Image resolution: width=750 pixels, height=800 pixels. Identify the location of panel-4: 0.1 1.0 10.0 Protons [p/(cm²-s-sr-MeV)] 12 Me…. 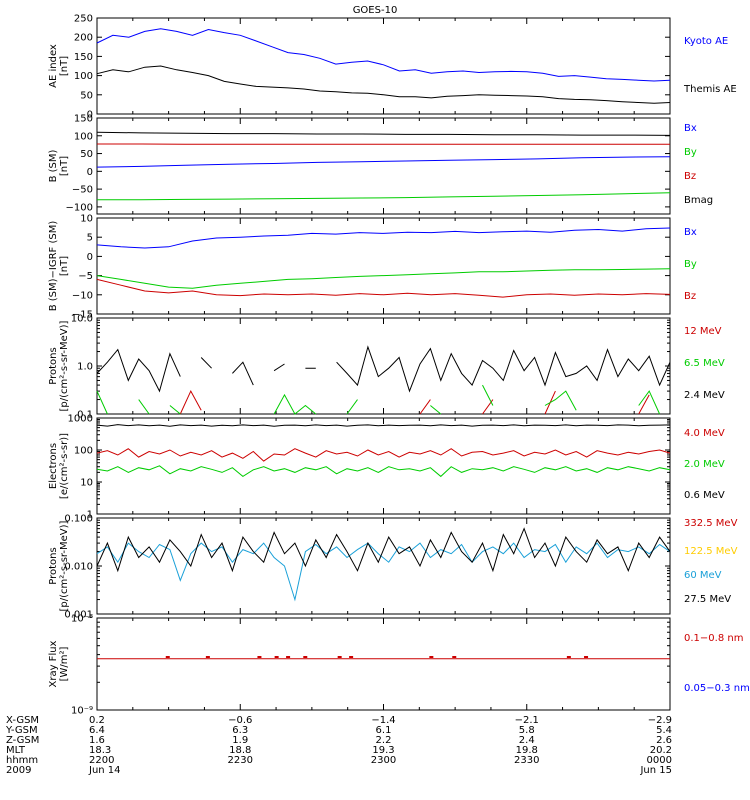
(386, 367).